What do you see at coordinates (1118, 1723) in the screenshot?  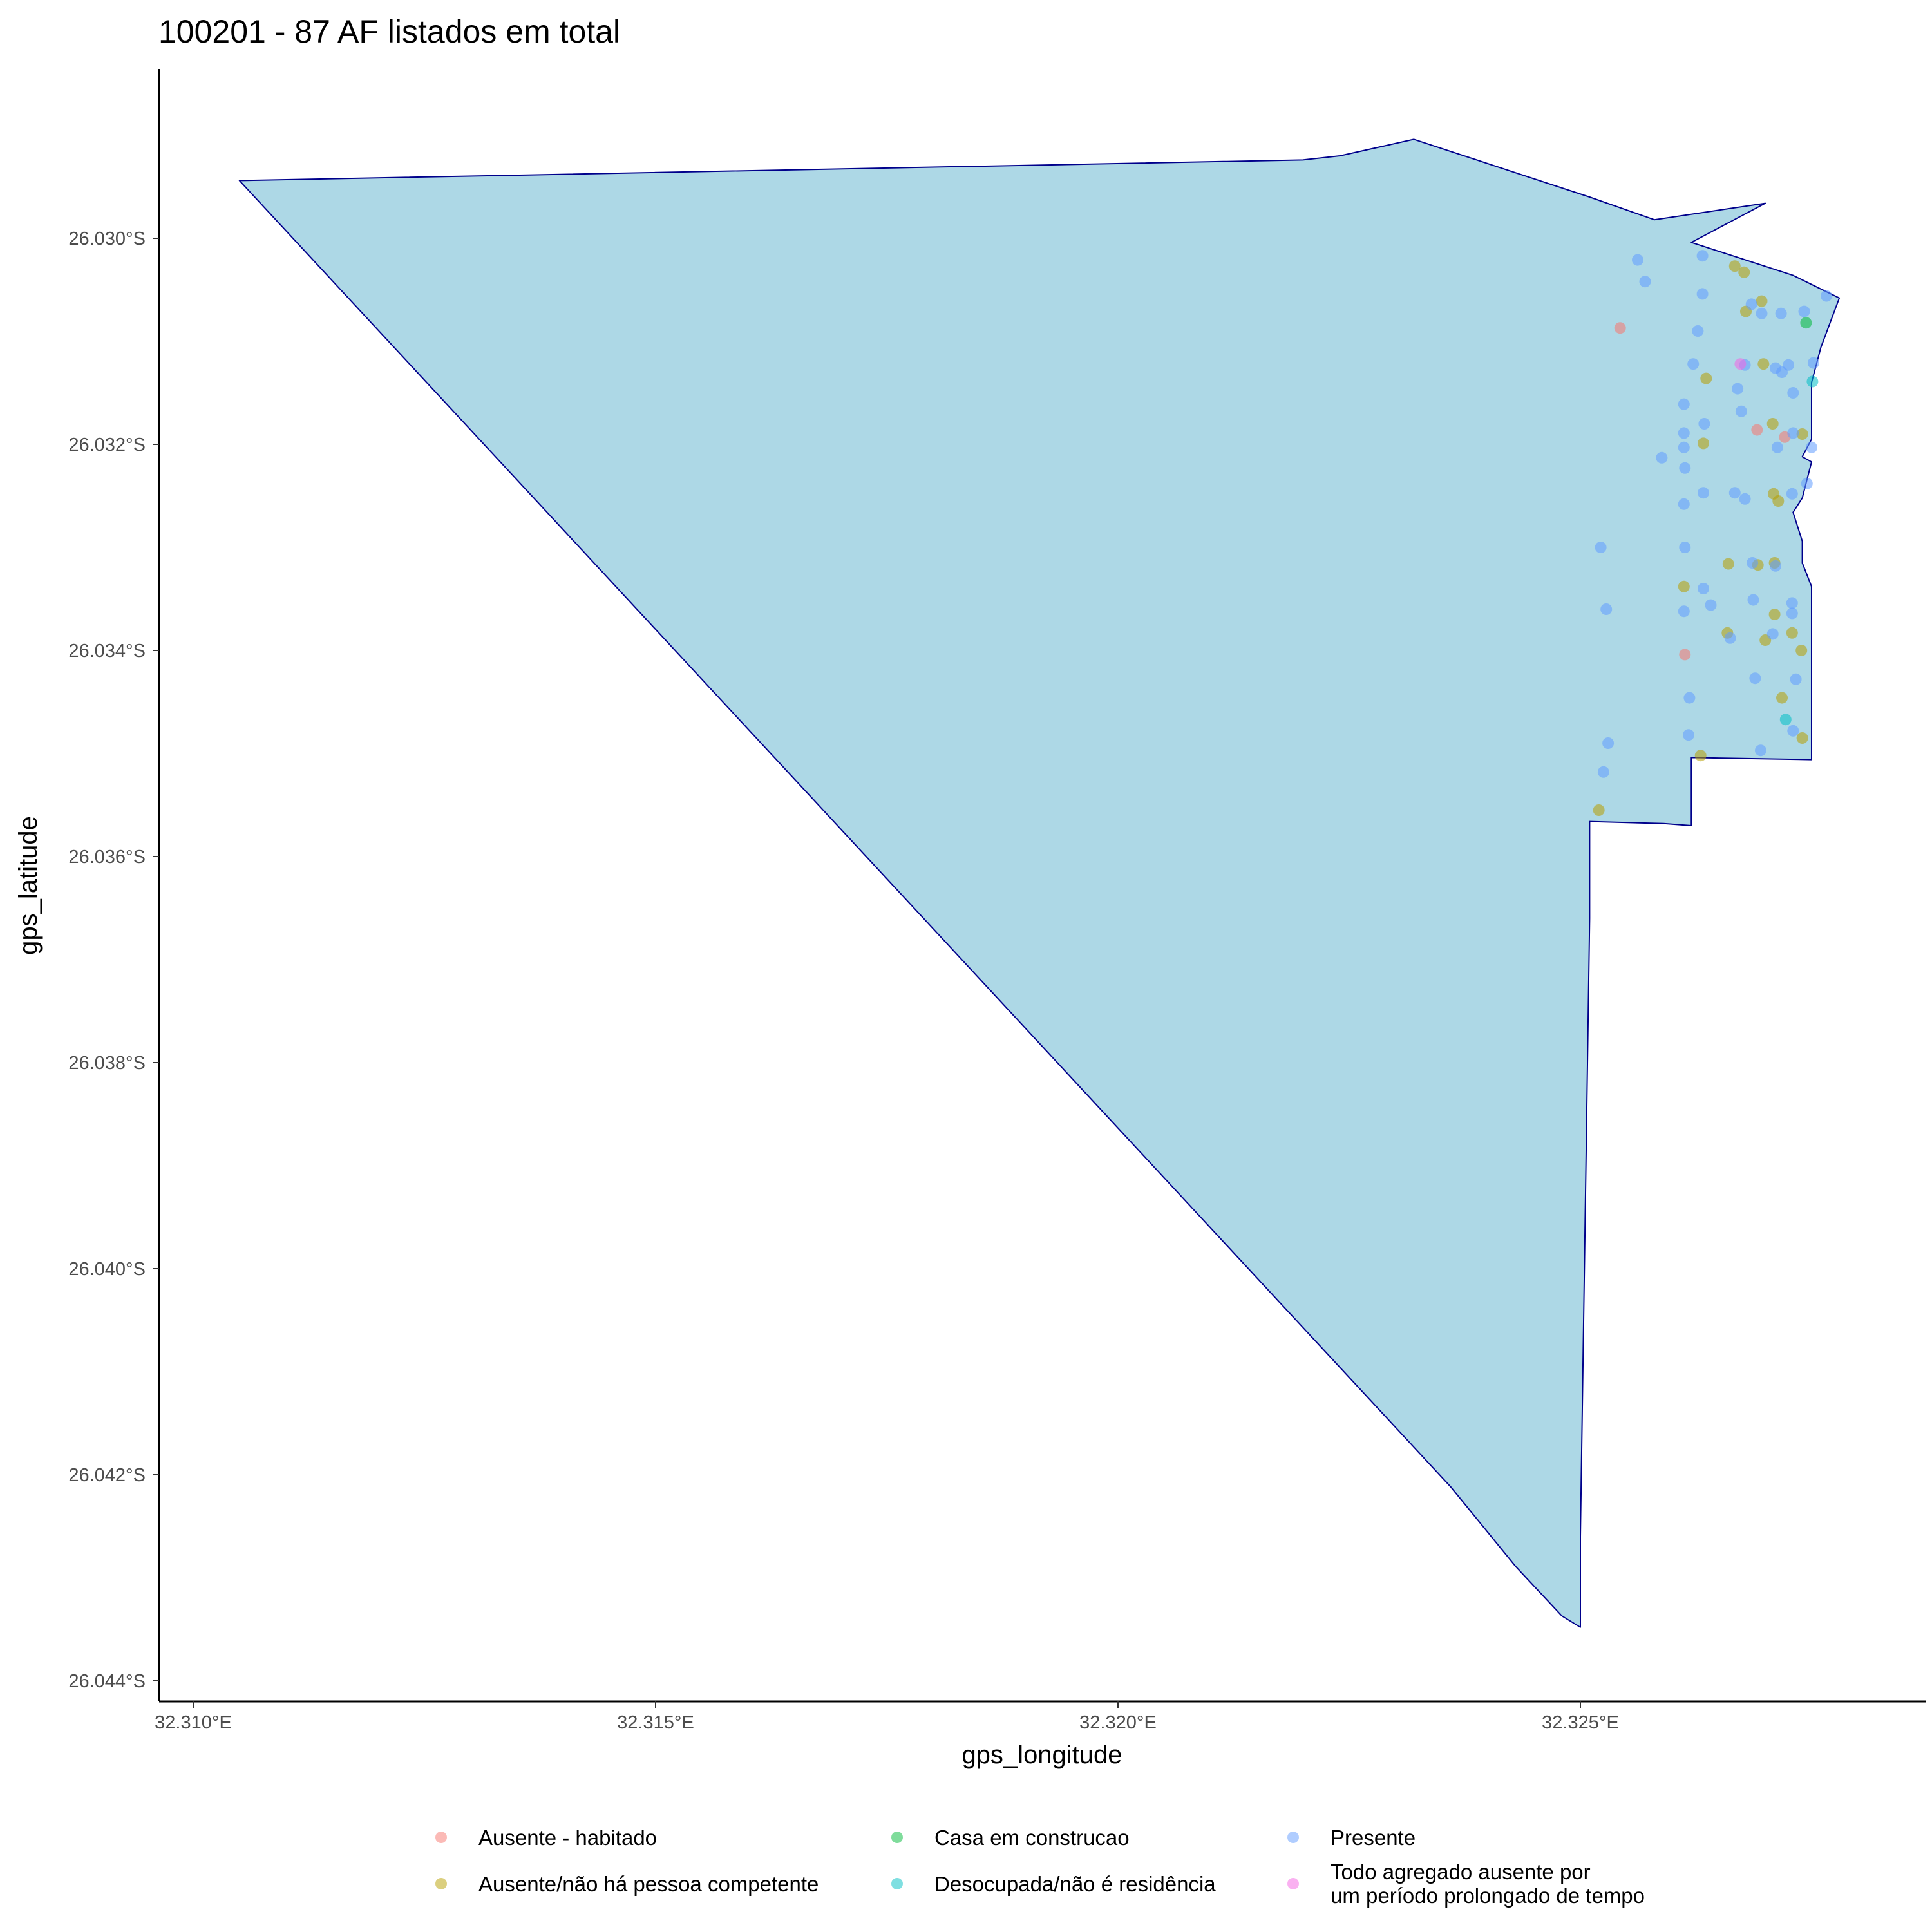 I see `x-tick-label: 32.320°E` at bounding box center [1118, 1723].